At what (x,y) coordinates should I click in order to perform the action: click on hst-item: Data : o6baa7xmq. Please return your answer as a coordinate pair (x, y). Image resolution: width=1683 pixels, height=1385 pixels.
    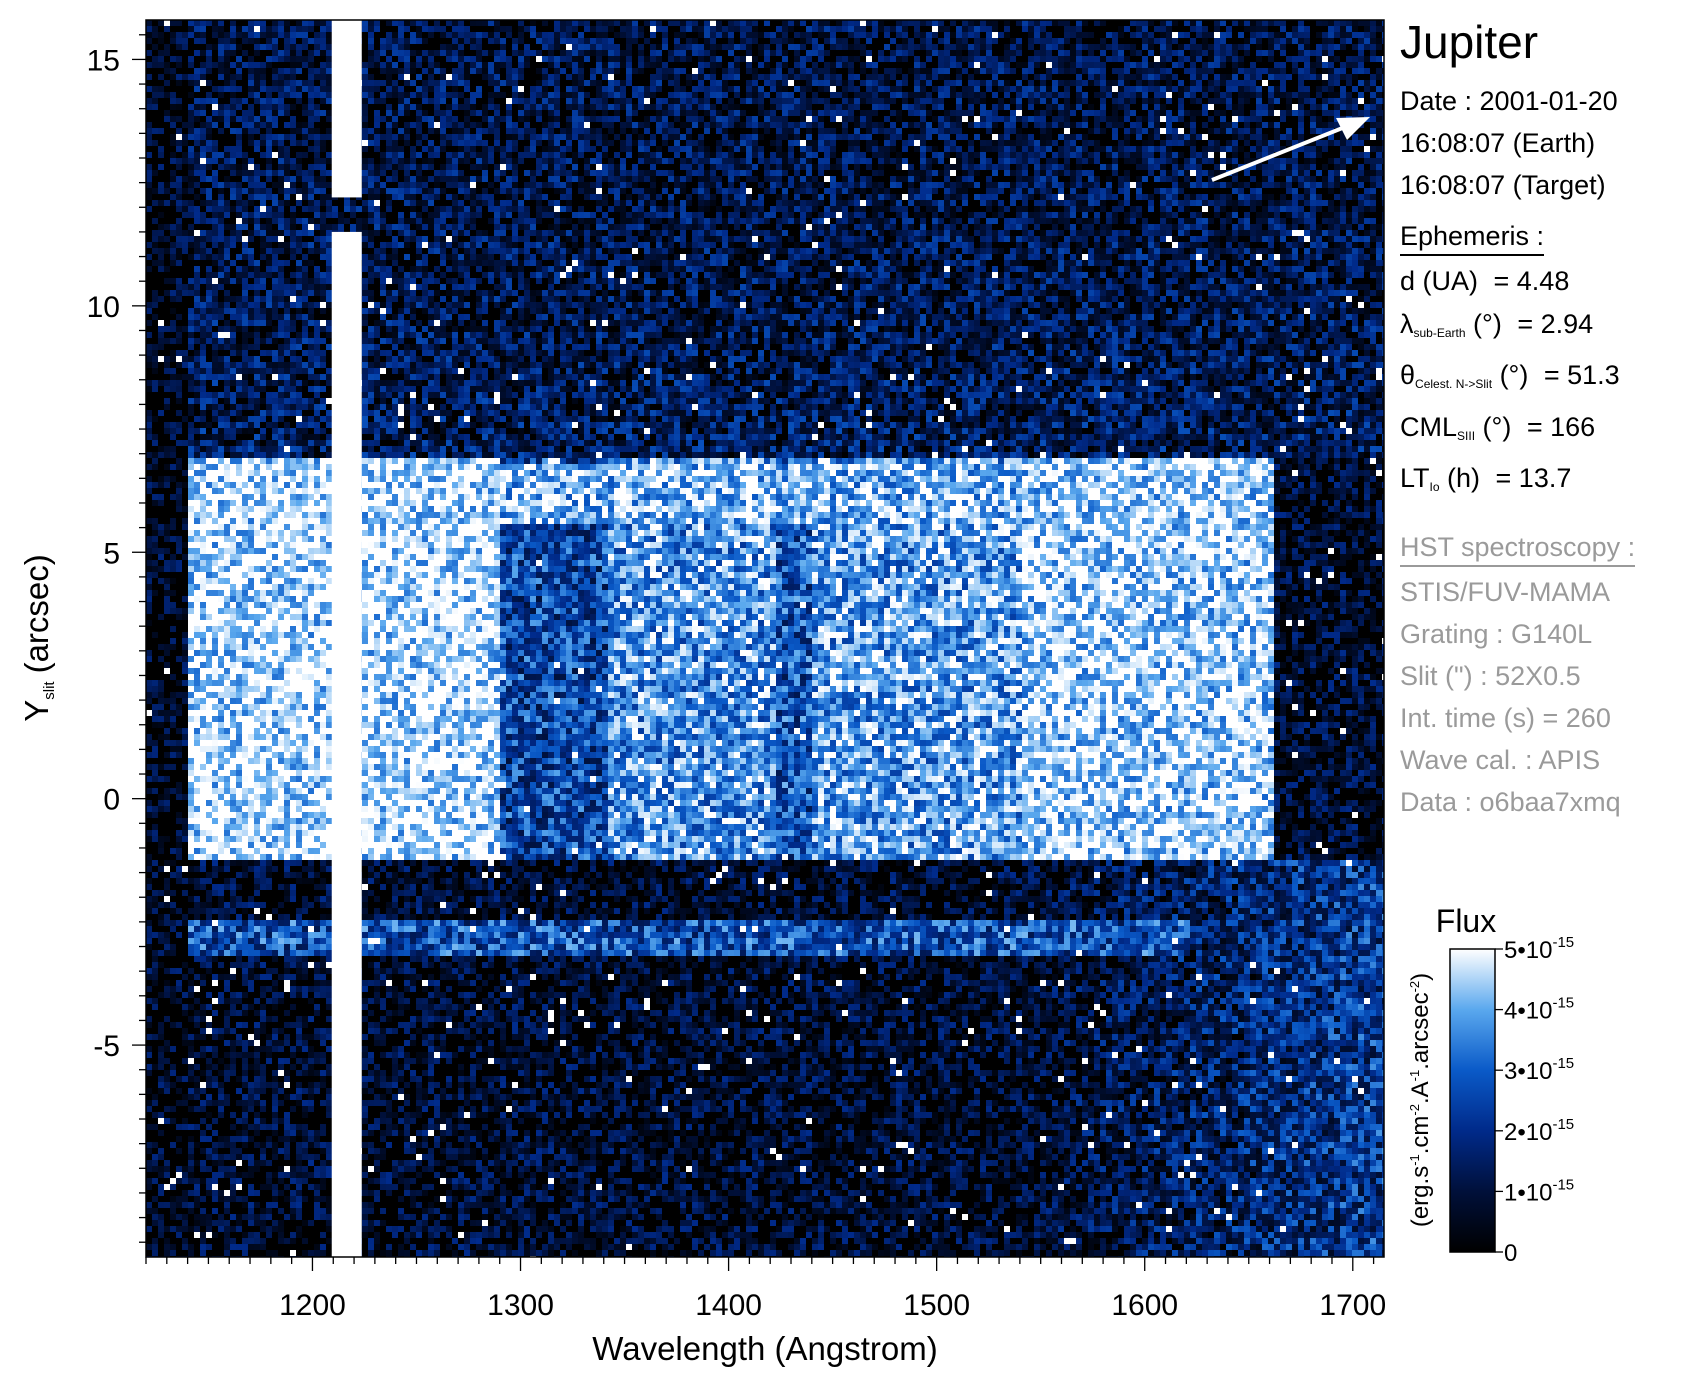
    Looking at the image, I should click on (1540, 802).